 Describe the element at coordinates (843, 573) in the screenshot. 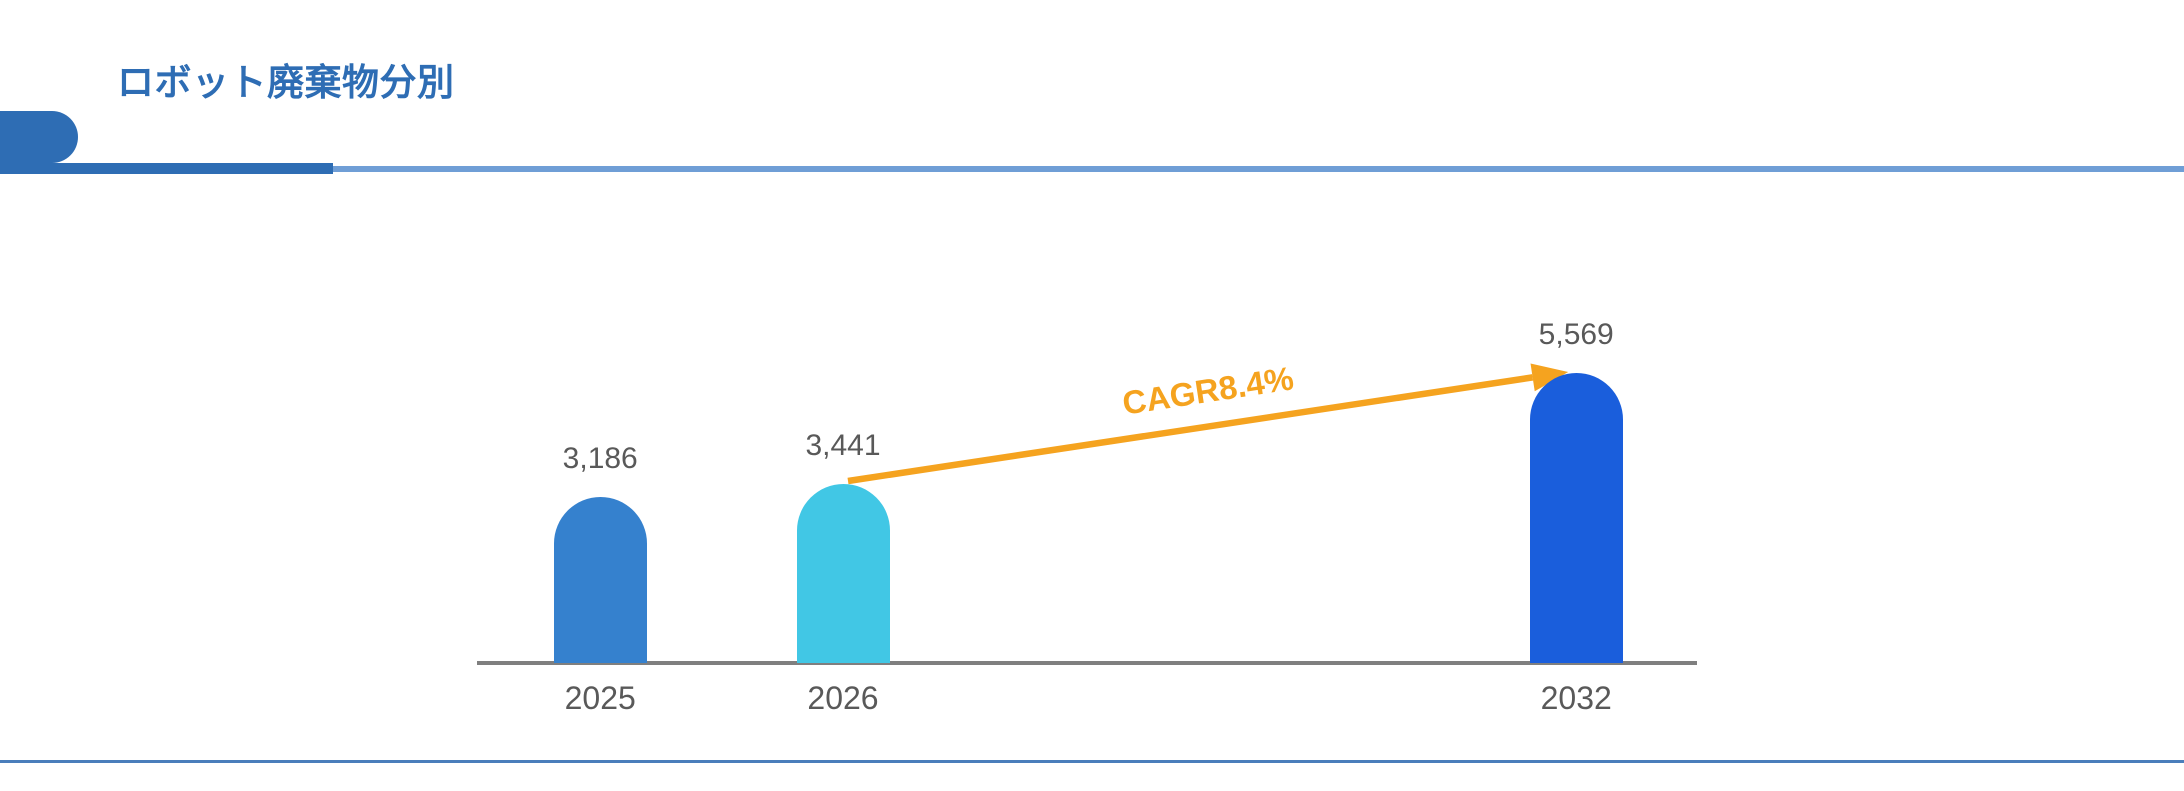

I see `bar-2026` at that location.